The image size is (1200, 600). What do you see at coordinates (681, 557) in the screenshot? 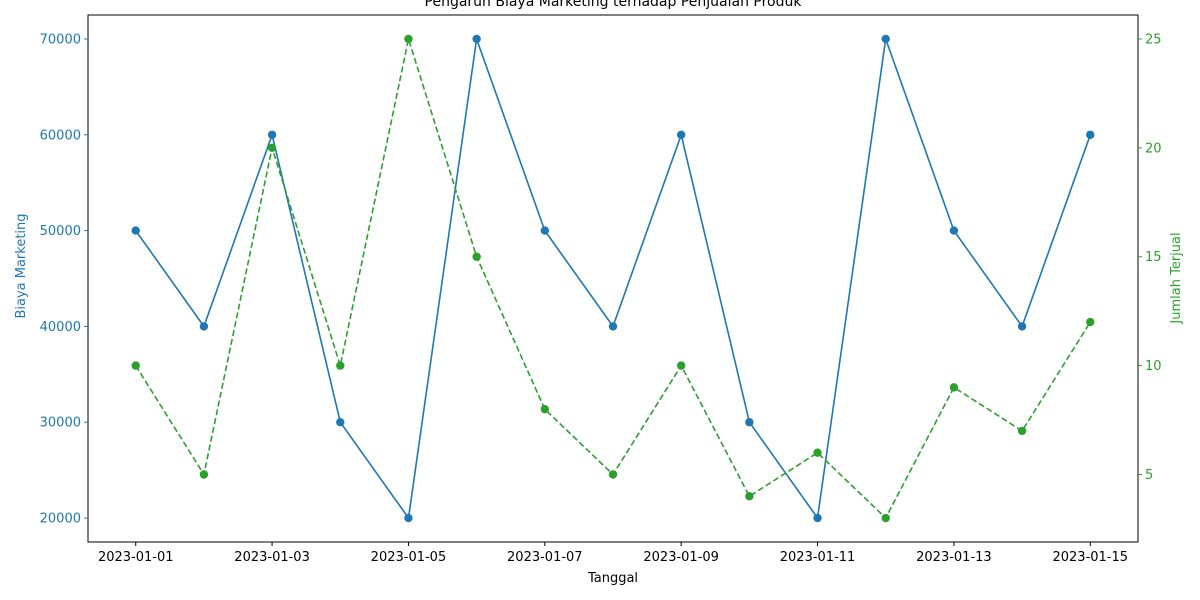
I see `x-tick-label: 2023-01-09` at bounding box center [681, 557].